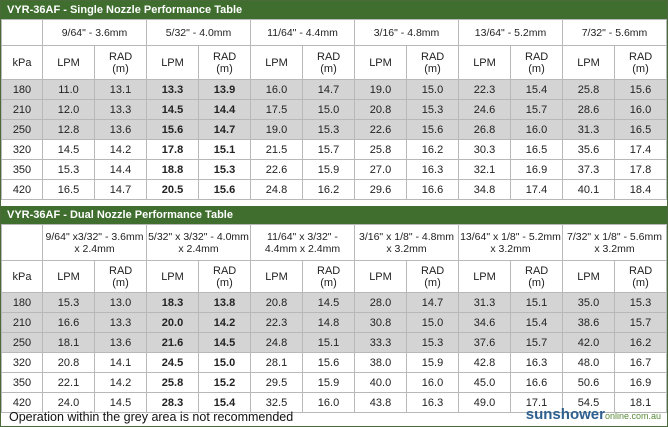 The height and width of the screenshot is (427, 668). I want to click on flow-cell: 14.5, so click(68, 149).